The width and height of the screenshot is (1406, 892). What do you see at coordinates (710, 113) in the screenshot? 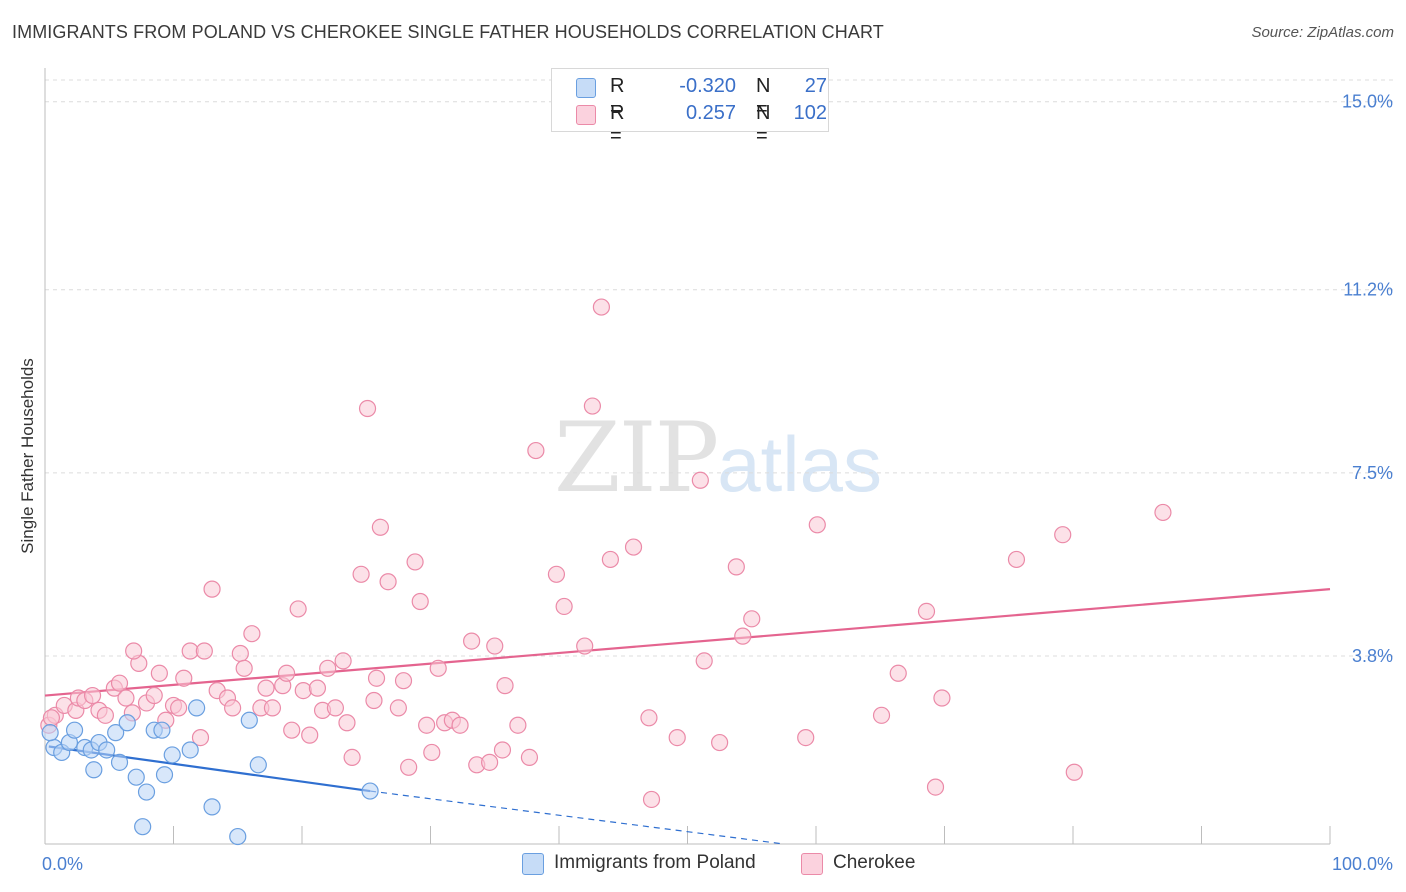
I see `legend-r-value: 0.257` at bounding box center [710, 113].